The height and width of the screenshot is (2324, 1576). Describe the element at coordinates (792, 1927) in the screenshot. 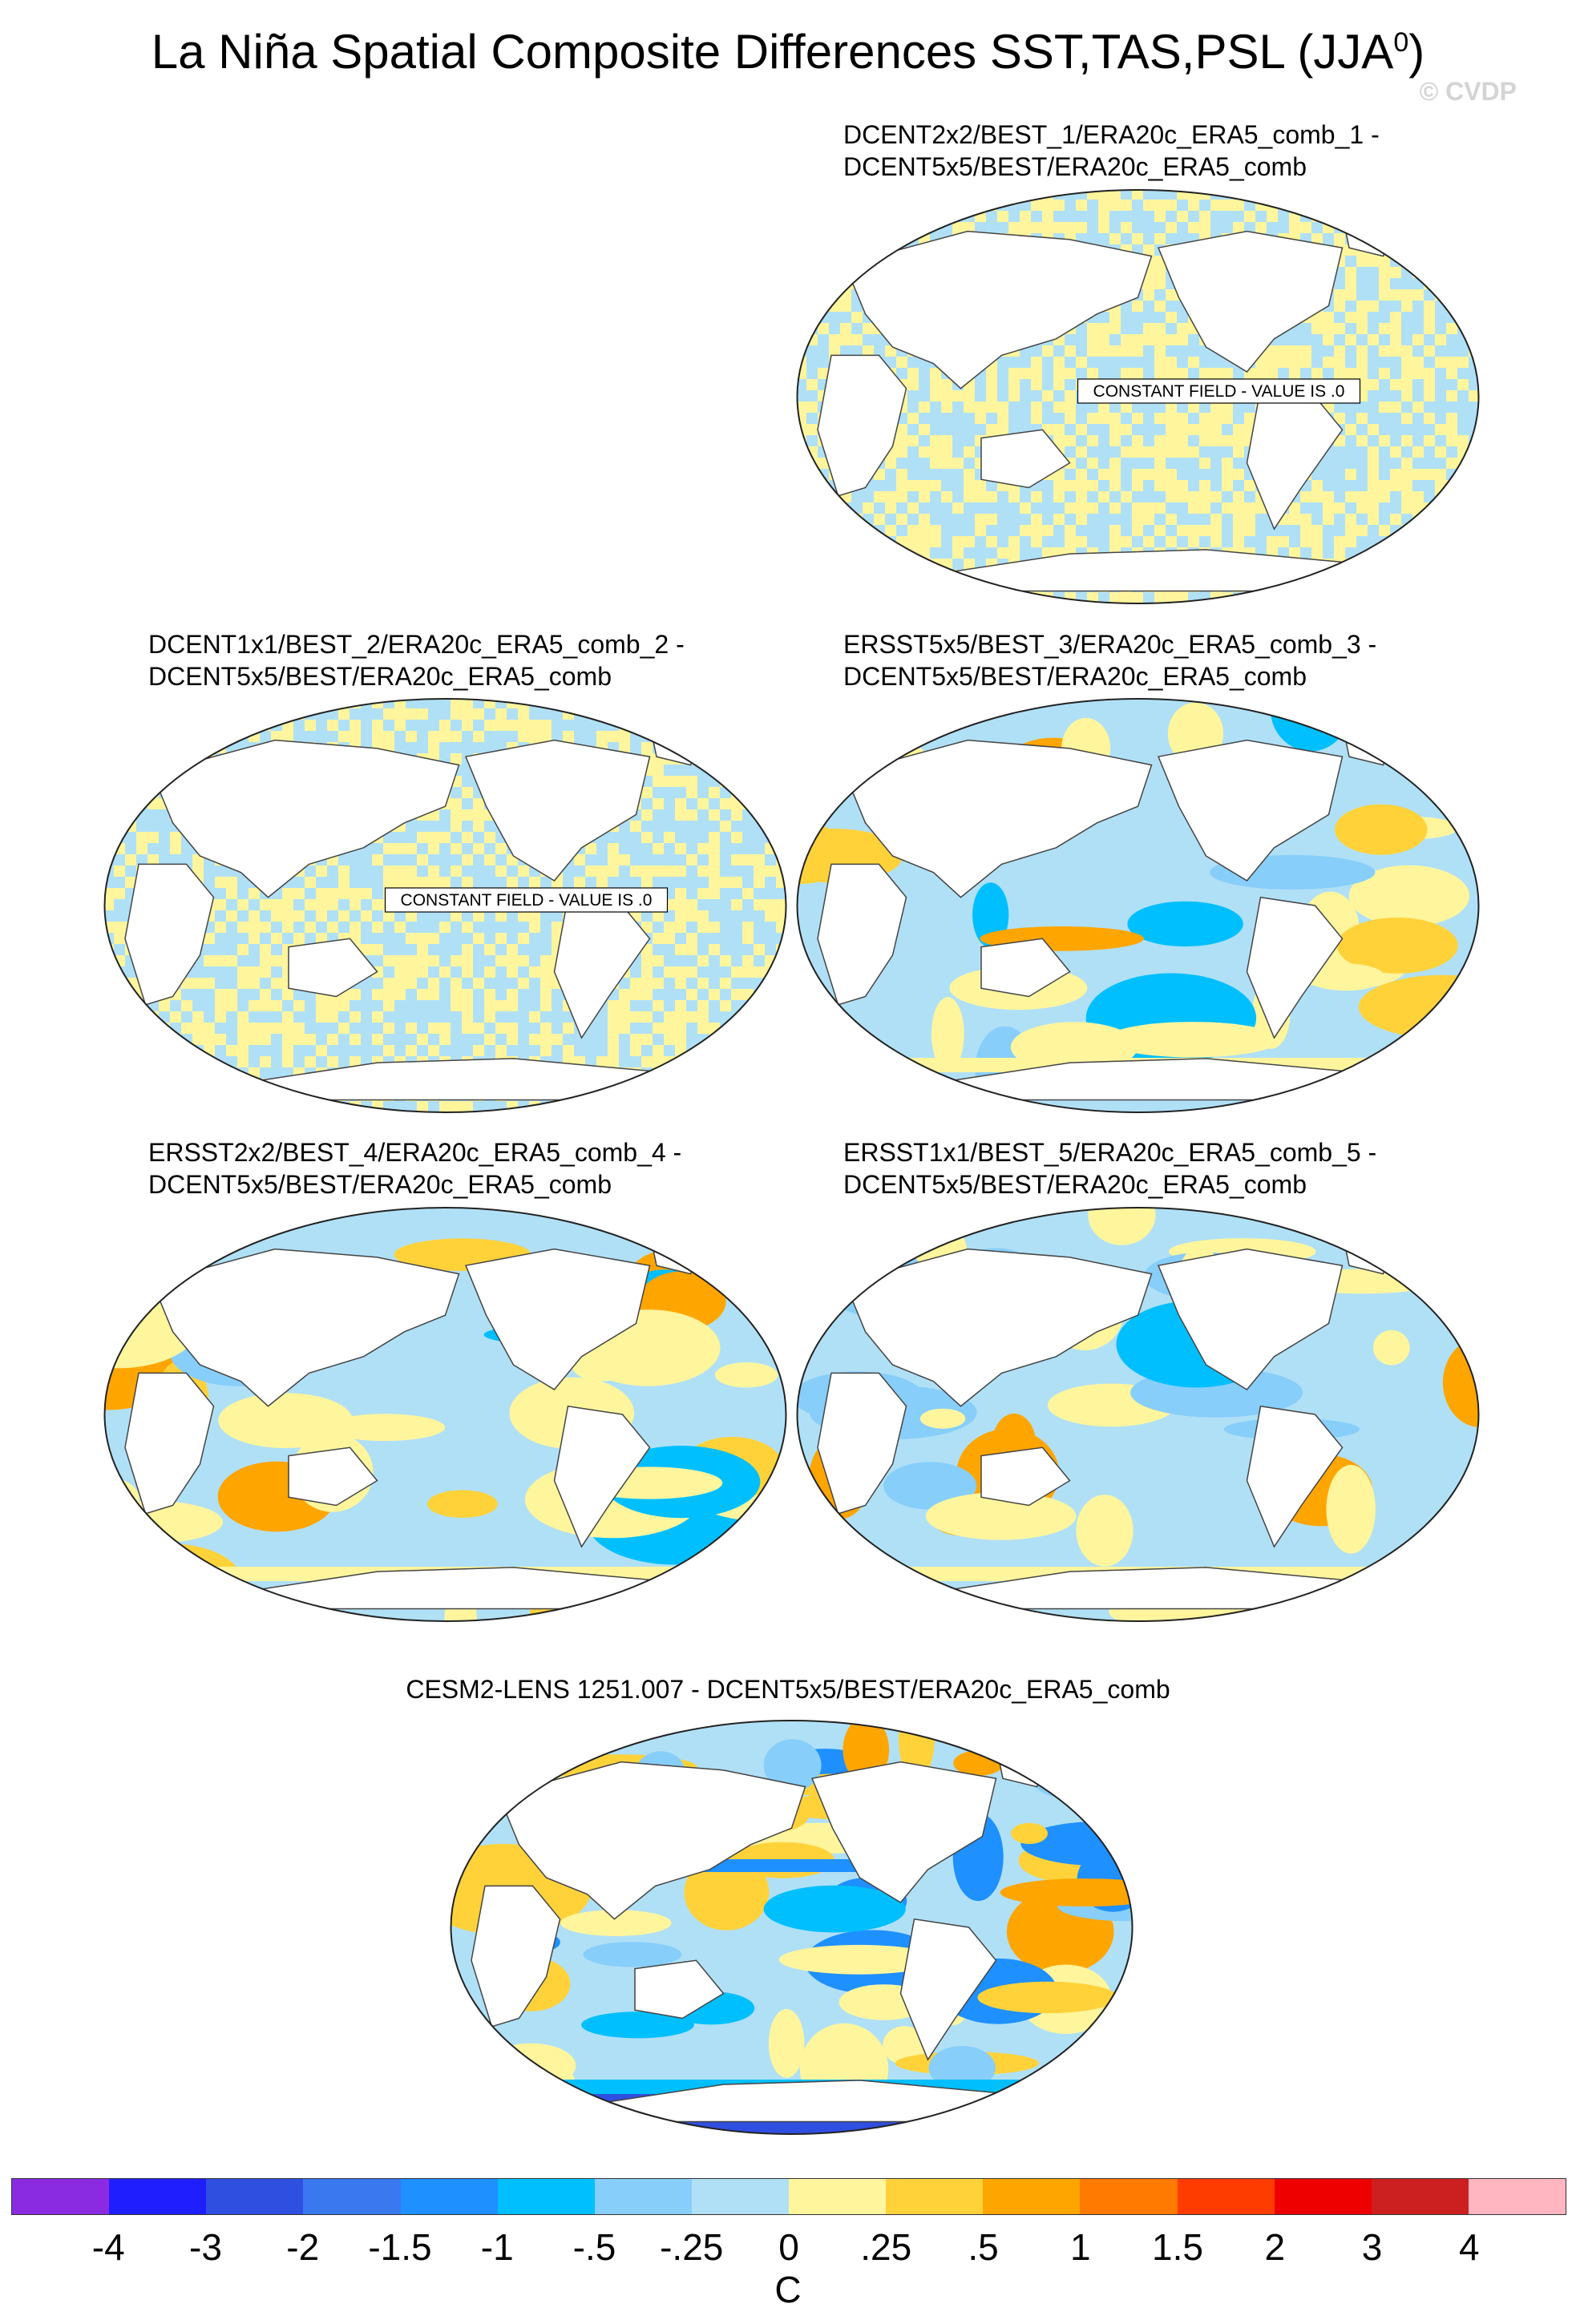

I see `panel-6-map` at that location.